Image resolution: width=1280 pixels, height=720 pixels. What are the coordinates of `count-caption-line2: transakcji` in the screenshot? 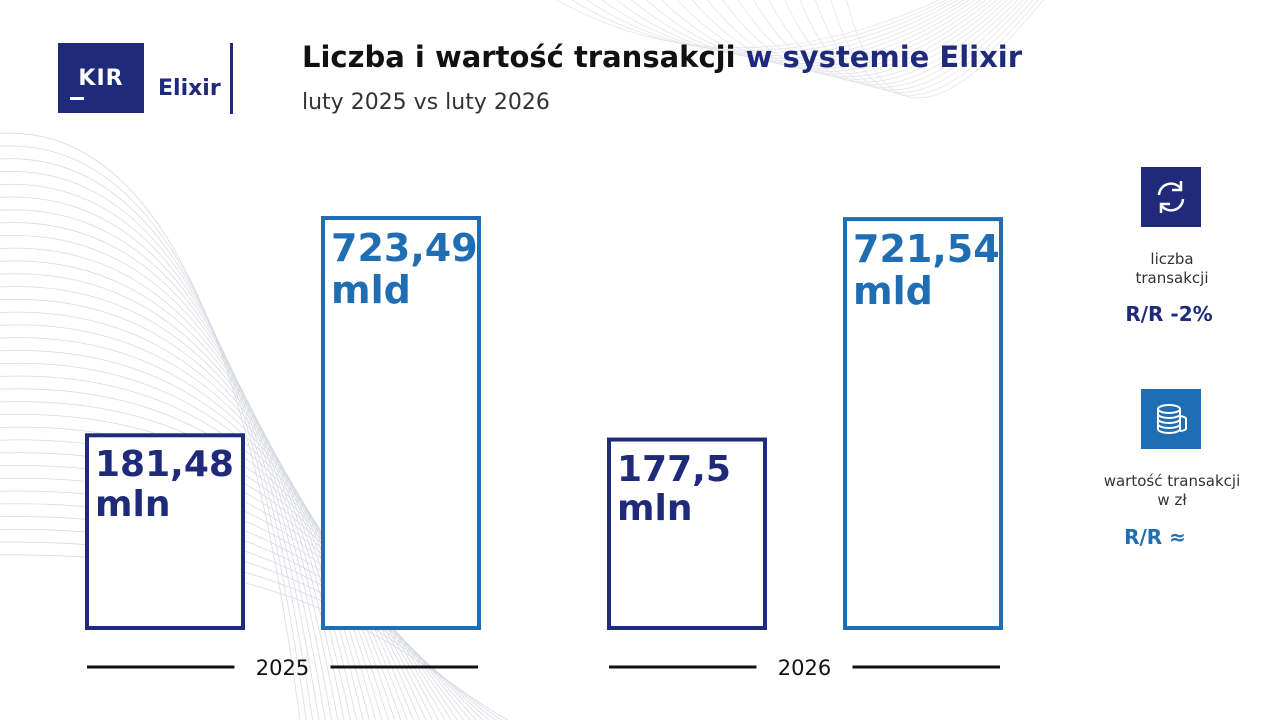 It's located at (1172, 277).